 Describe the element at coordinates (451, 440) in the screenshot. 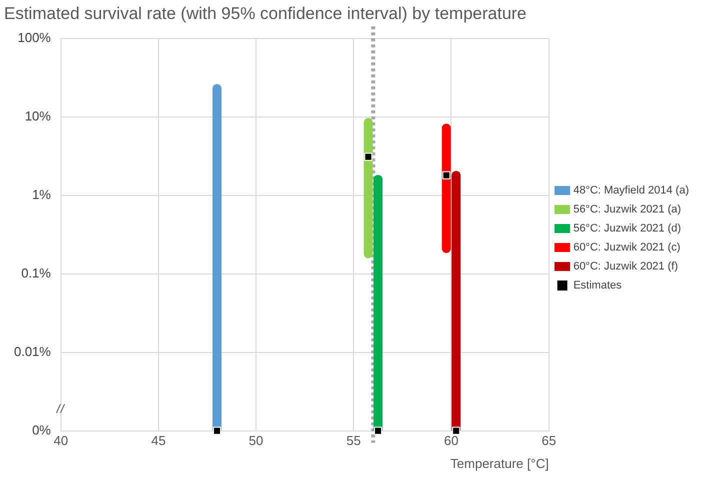

I see `x-tick-label: 60` at that location.